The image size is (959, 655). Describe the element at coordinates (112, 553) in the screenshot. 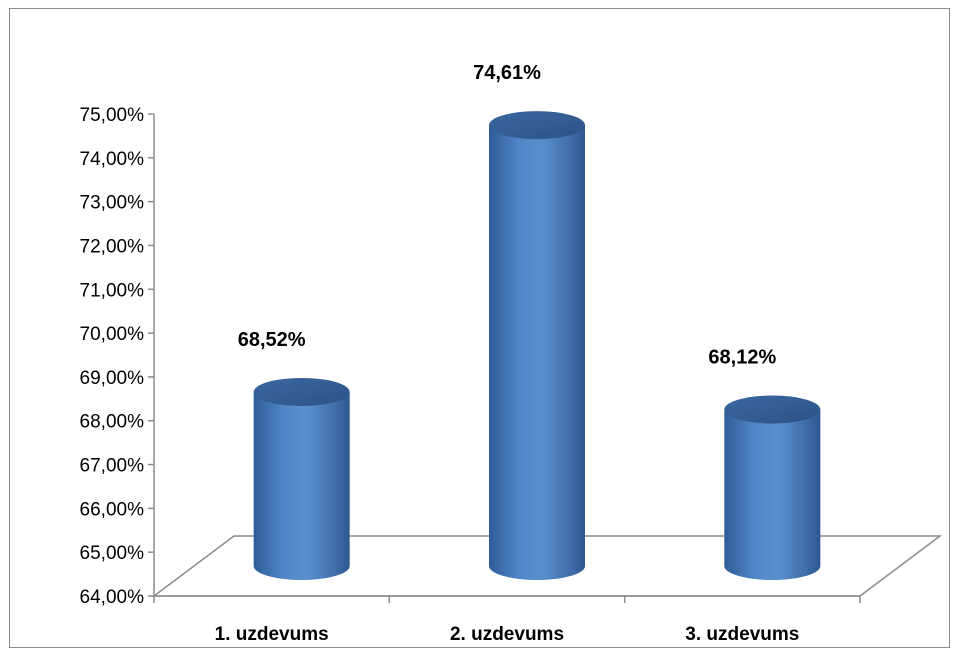

I see `y-tick-label: 65,00%` at that location.